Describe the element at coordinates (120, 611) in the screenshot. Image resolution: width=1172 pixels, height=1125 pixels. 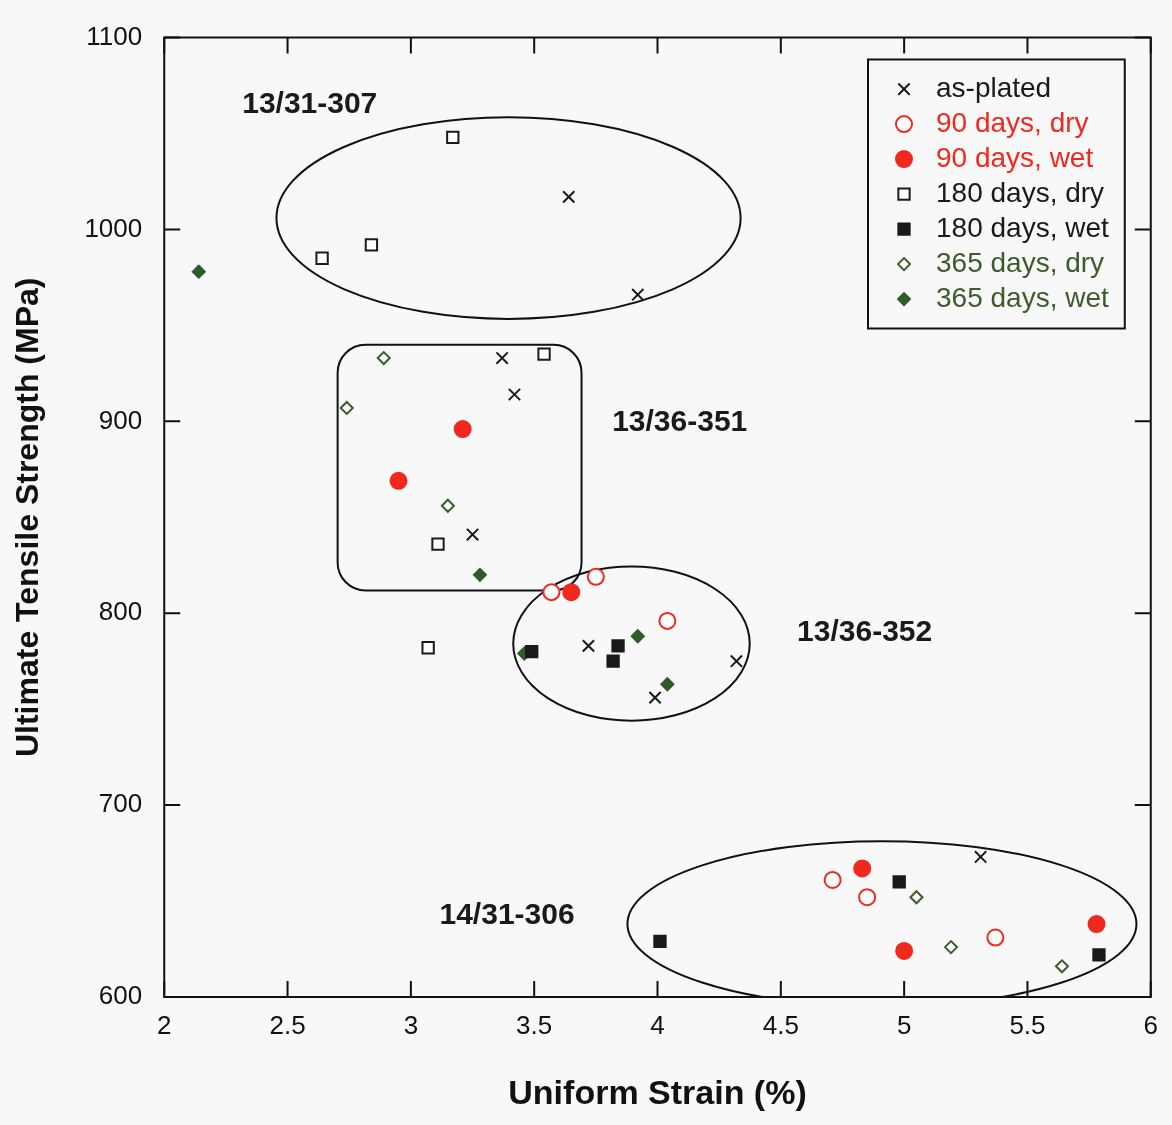
I see `y-tick-label: 800` at that location.